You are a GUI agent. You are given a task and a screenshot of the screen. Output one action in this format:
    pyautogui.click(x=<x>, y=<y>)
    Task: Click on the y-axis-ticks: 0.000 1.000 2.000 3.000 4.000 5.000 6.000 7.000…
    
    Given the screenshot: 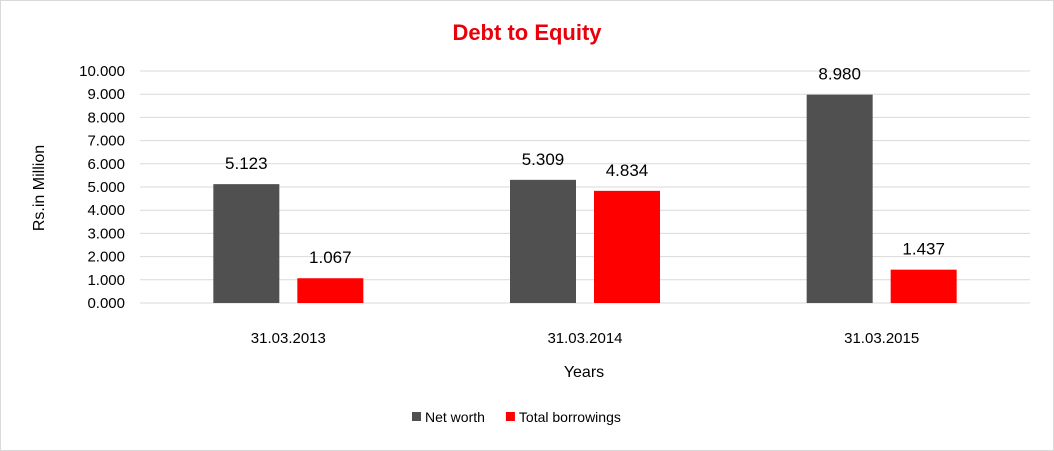 What is the action you would take?
    pyautogui.click(x=102, y=187)
    